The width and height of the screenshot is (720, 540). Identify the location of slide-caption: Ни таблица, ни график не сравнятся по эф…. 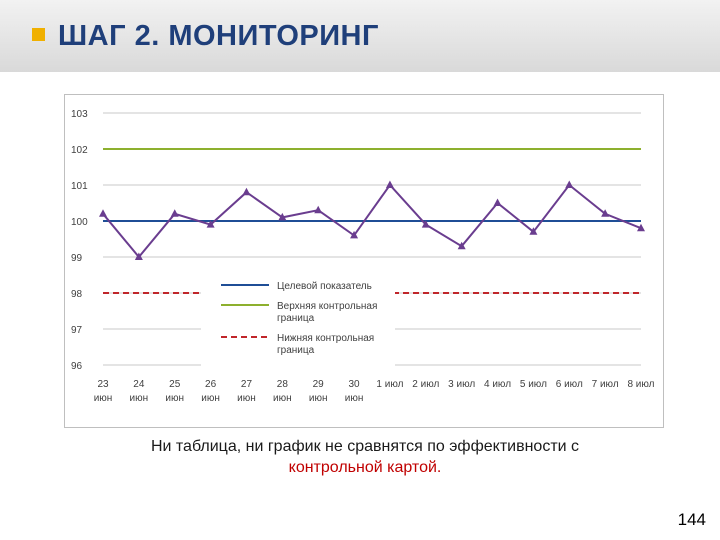
(365, 457).